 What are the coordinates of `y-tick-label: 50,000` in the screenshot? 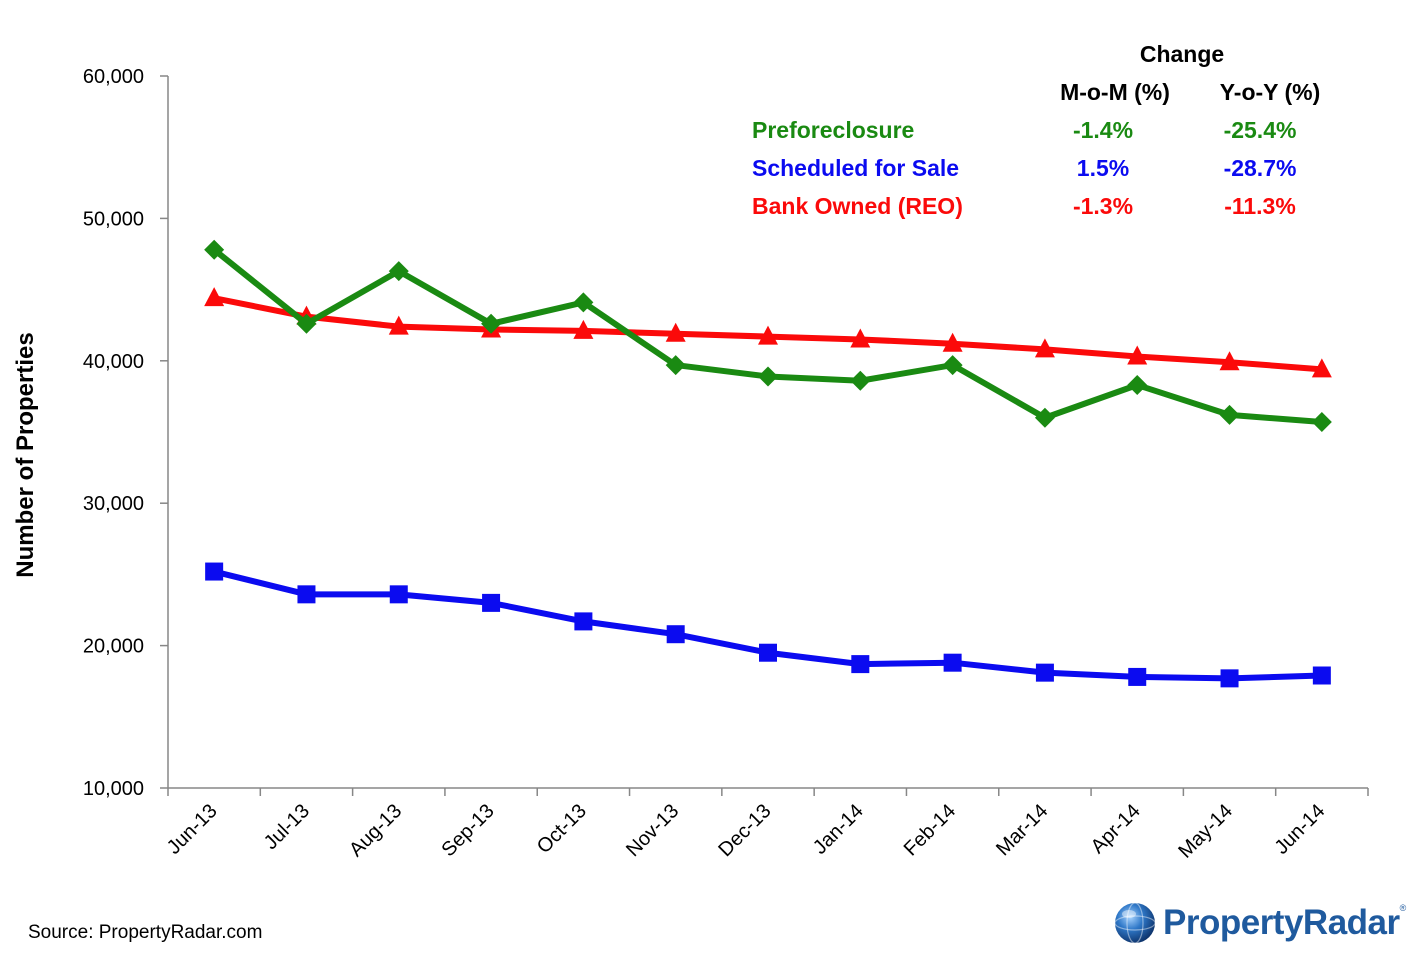 It's located at (113, 219).